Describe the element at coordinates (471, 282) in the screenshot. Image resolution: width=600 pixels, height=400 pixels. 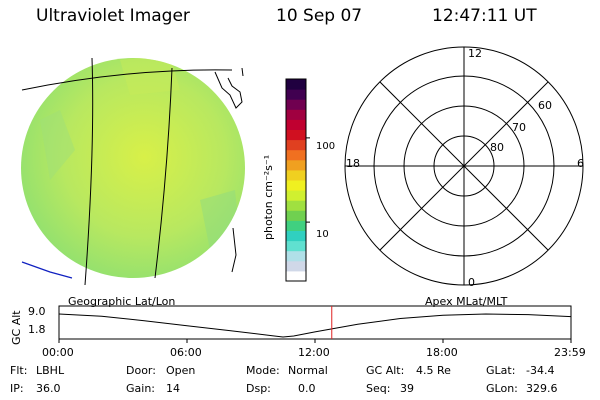
I see `mlt-label-bottom: 0` at that location.